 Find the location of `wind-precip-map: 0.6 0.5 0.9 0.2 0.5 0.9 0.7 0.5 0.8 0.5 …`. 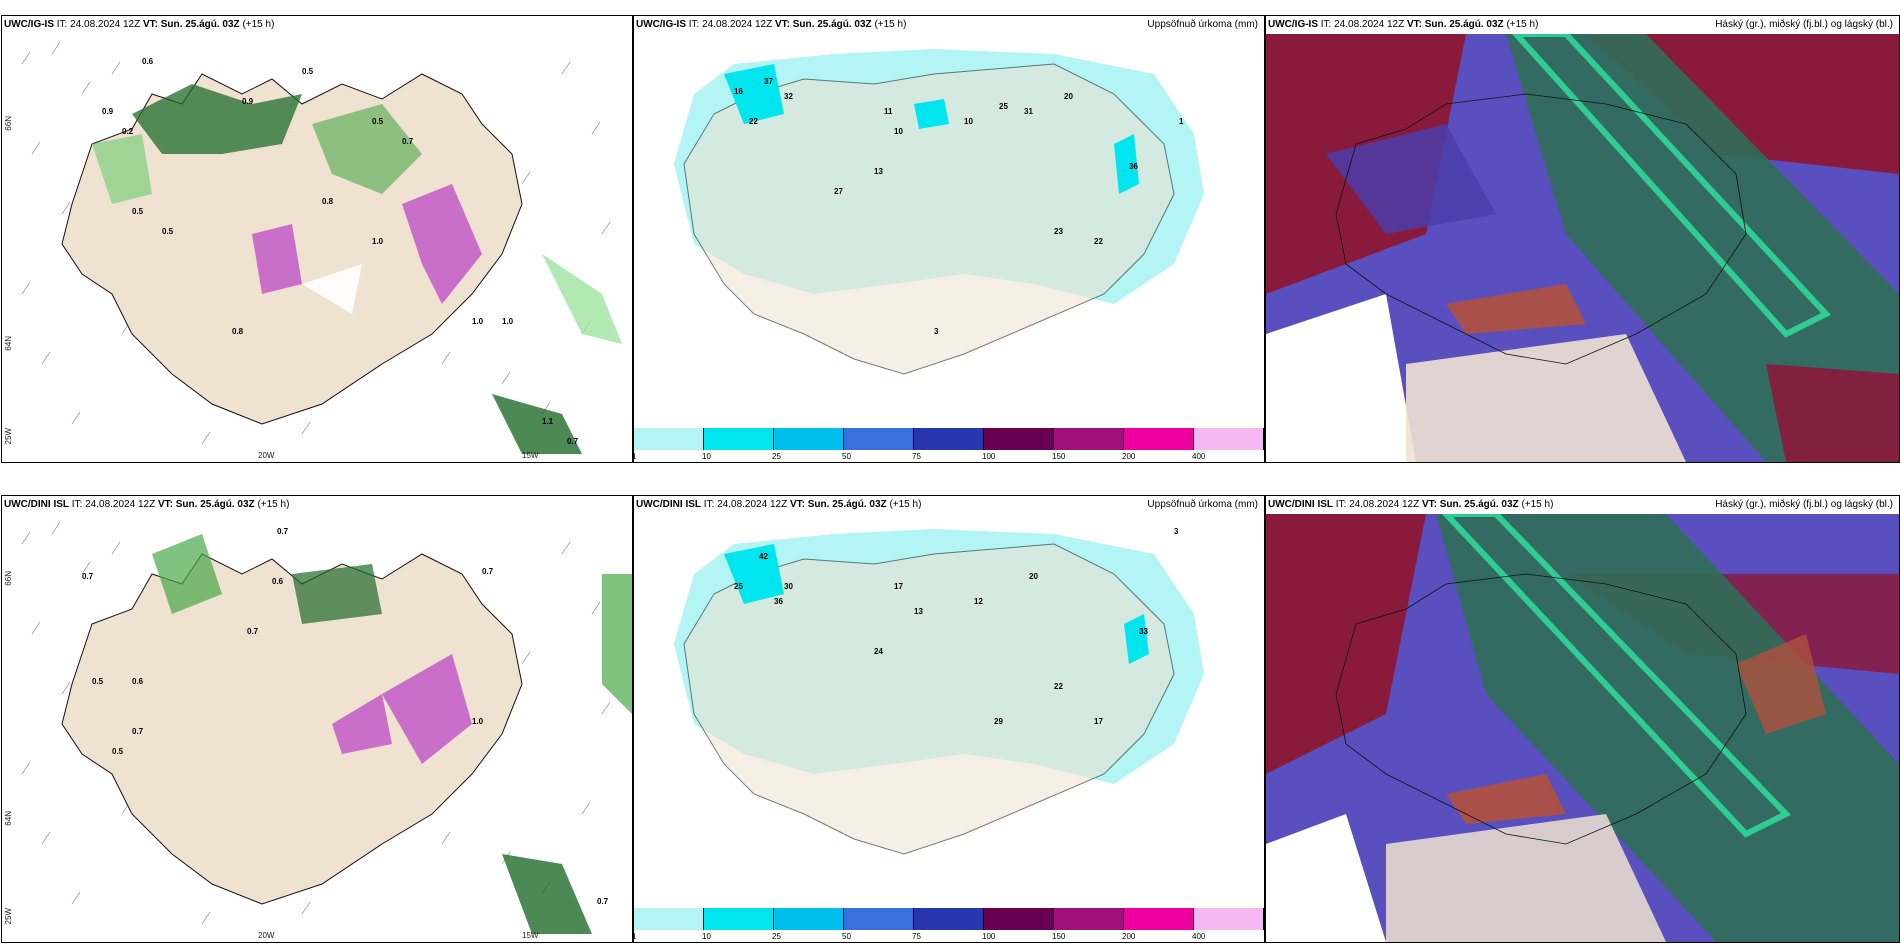

wind-precip-map: 0.6 0.5 0.9 0.2 0.5 0.9 0.7 0.5 0.8 0.5 … is located at coordinates (317, 248).